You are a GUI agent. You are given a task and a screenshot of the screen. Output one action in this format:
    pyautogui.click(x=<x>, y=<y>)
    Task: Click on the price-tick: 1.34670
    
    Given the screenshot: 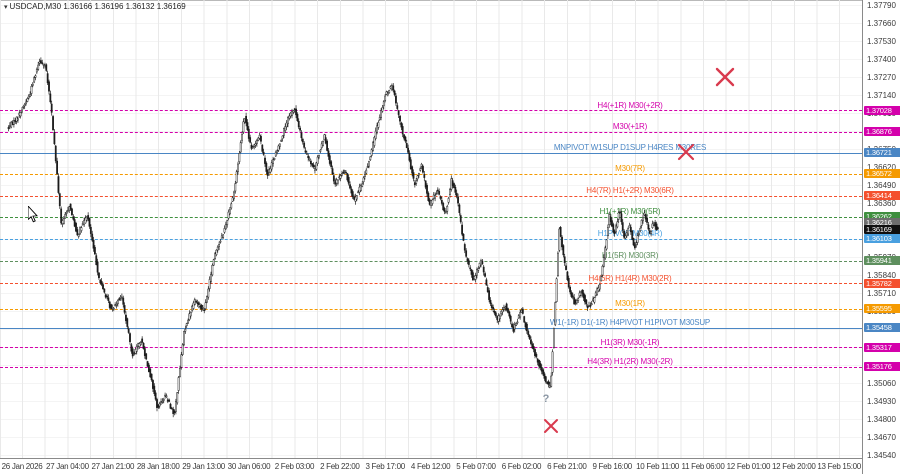 What is the action you would take?
    pyautogui.click(x=881, y=437)
    